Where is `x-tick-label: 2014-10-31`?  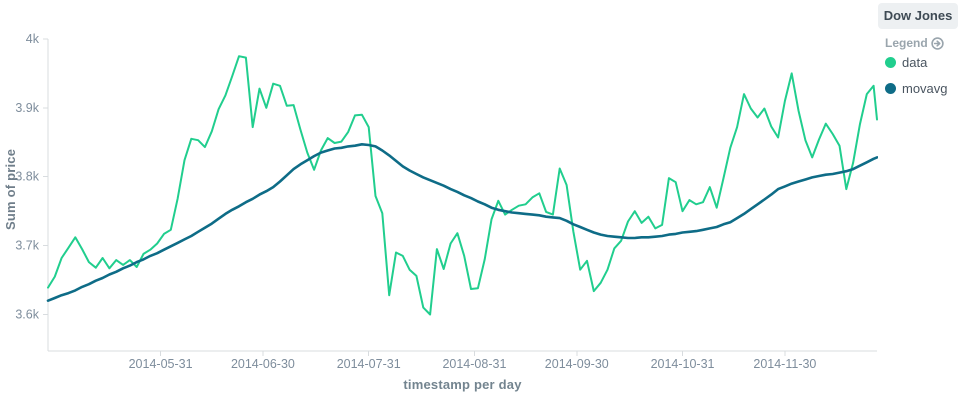
x-tick-label: 2014-10-31 is located at coordinates (683, 364).